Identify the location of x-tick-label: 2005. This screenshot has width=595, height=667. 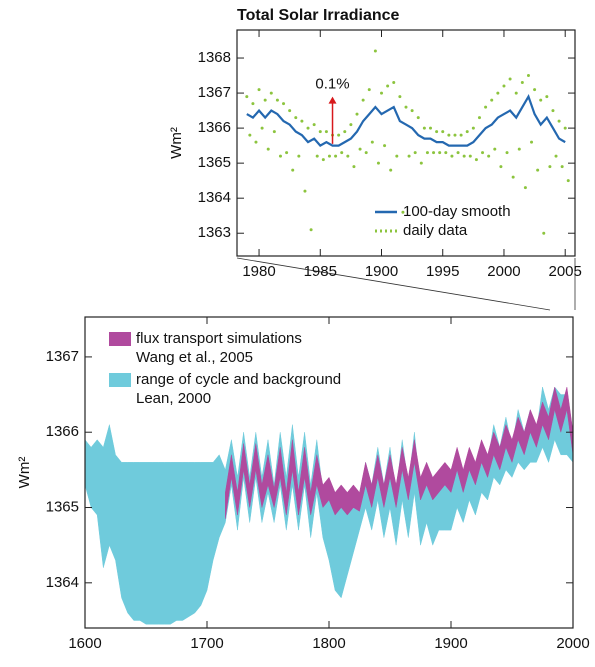
(565, 271).